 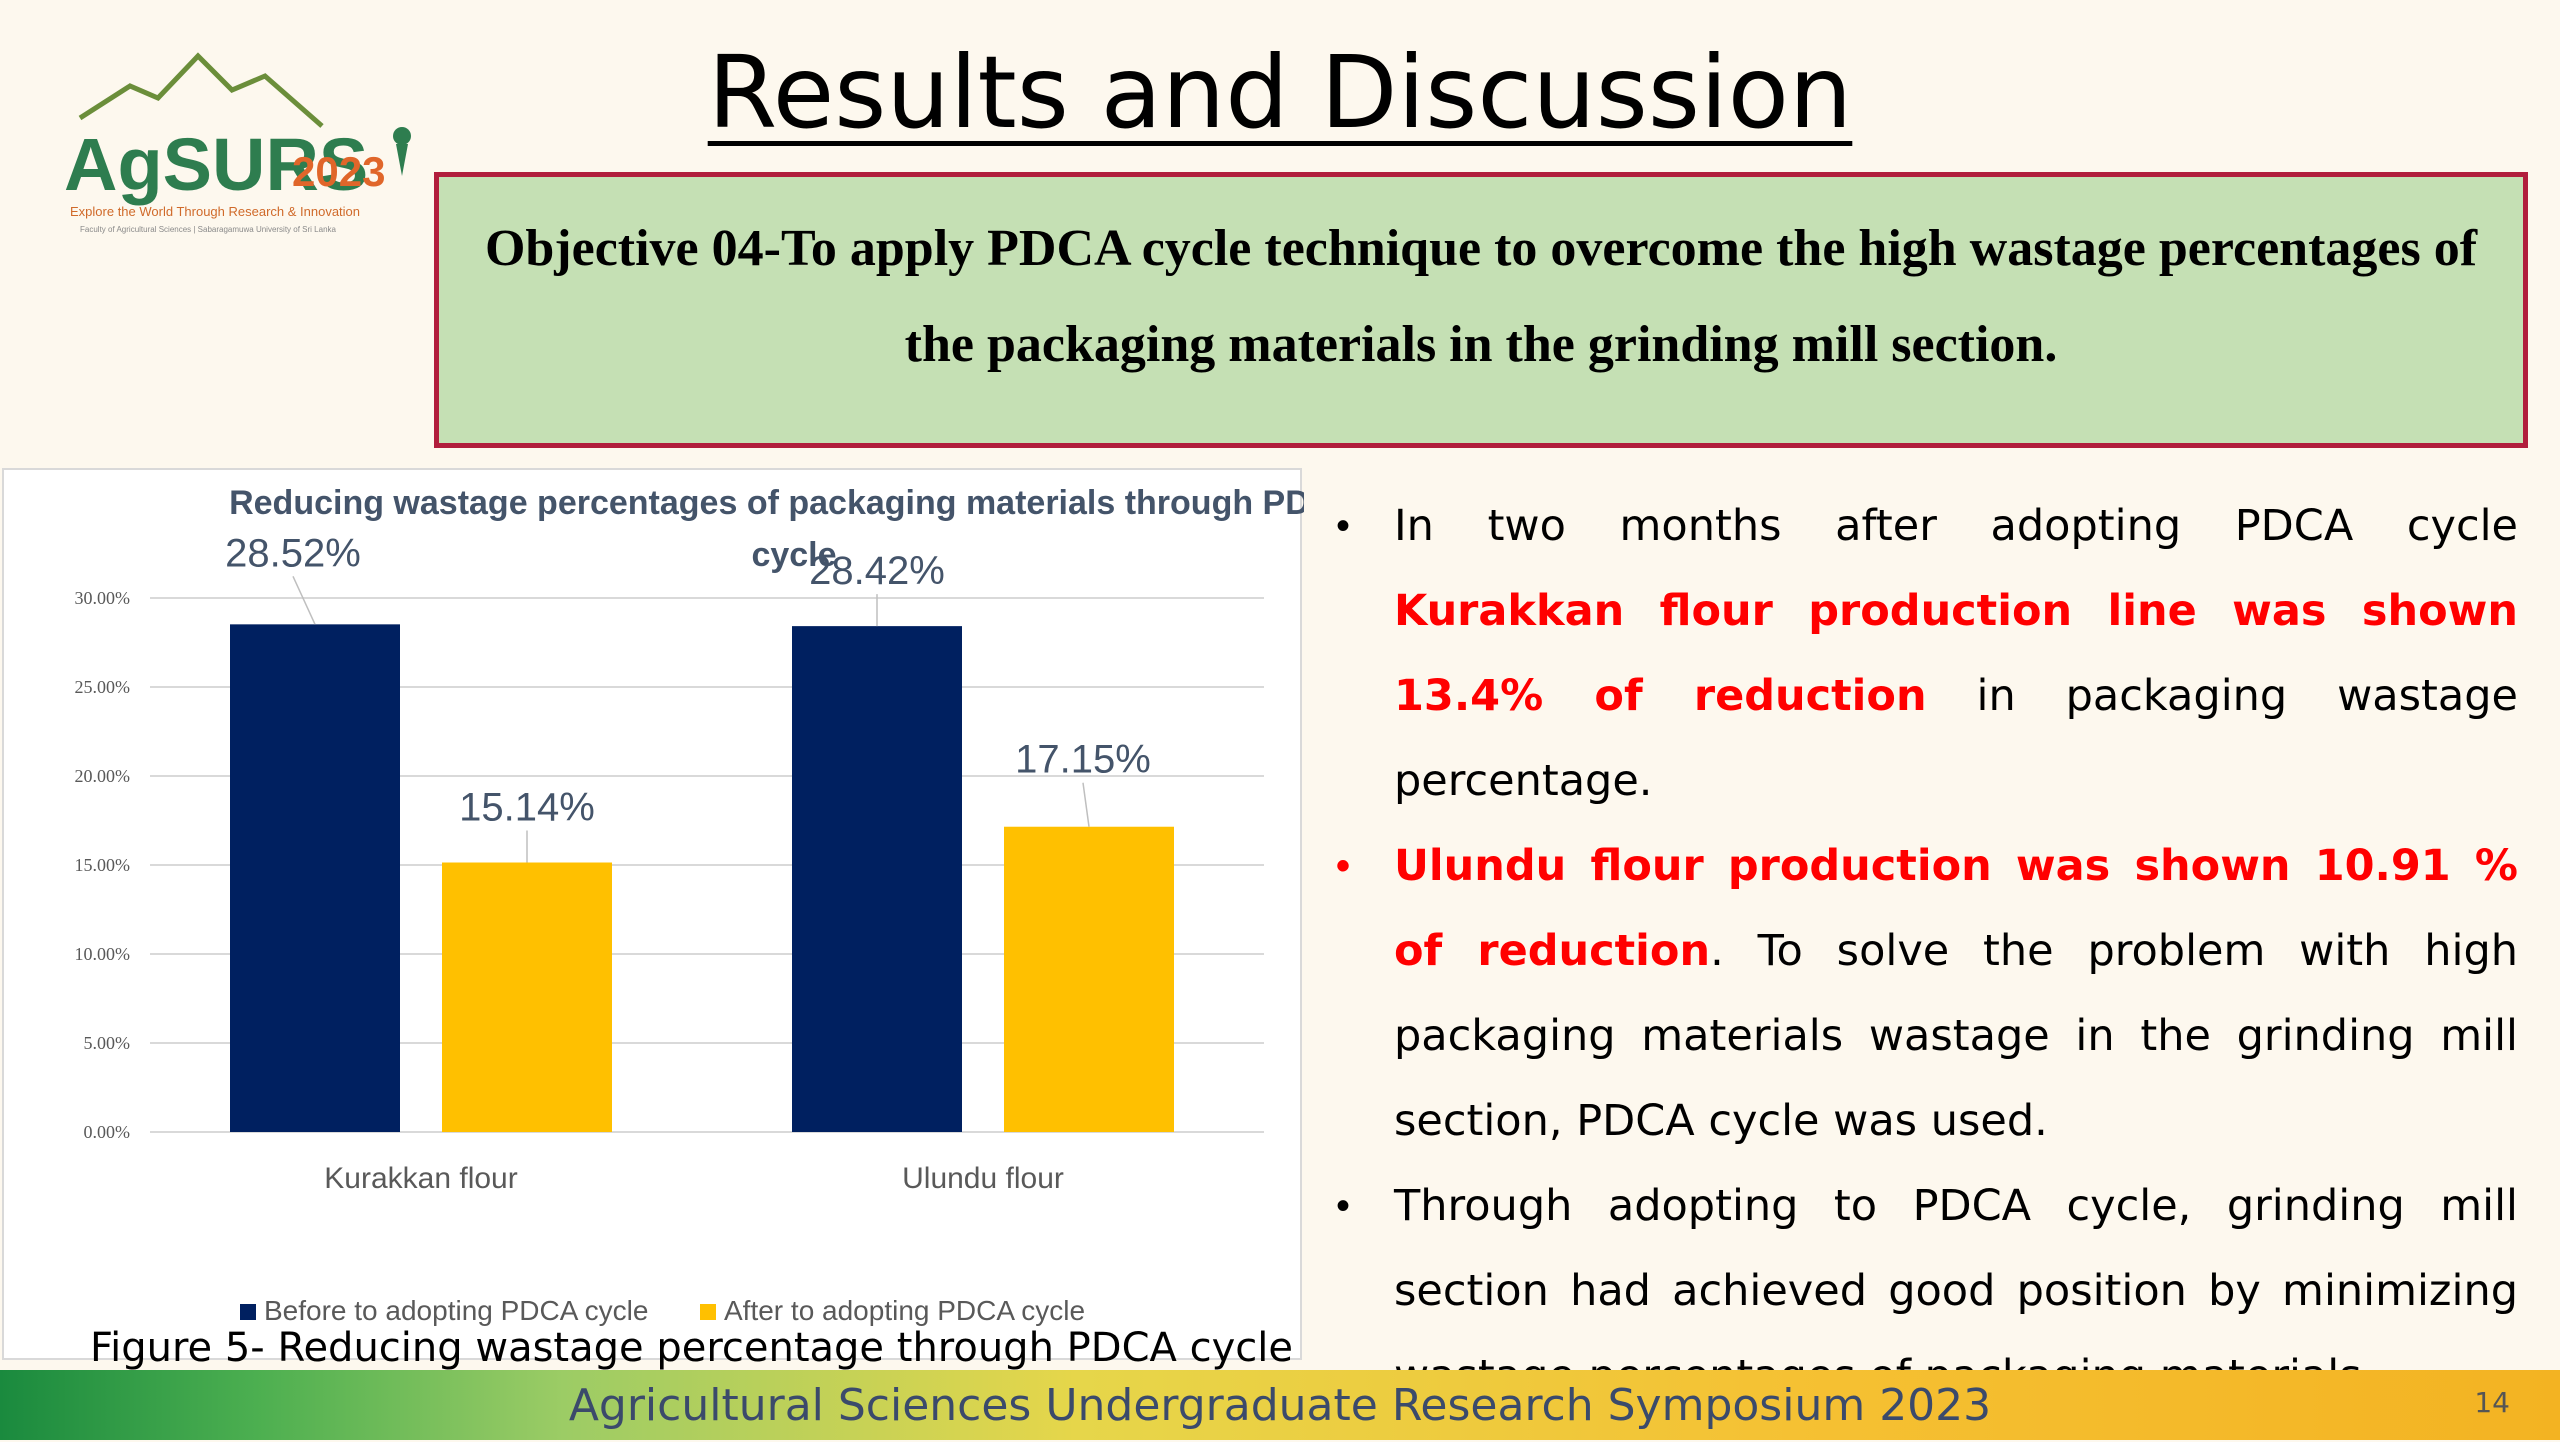 What do you see at coordinates (103, 776) in the screenshot?
I see `y-tick-label: 20.00%` at bounding box center [103, 776].